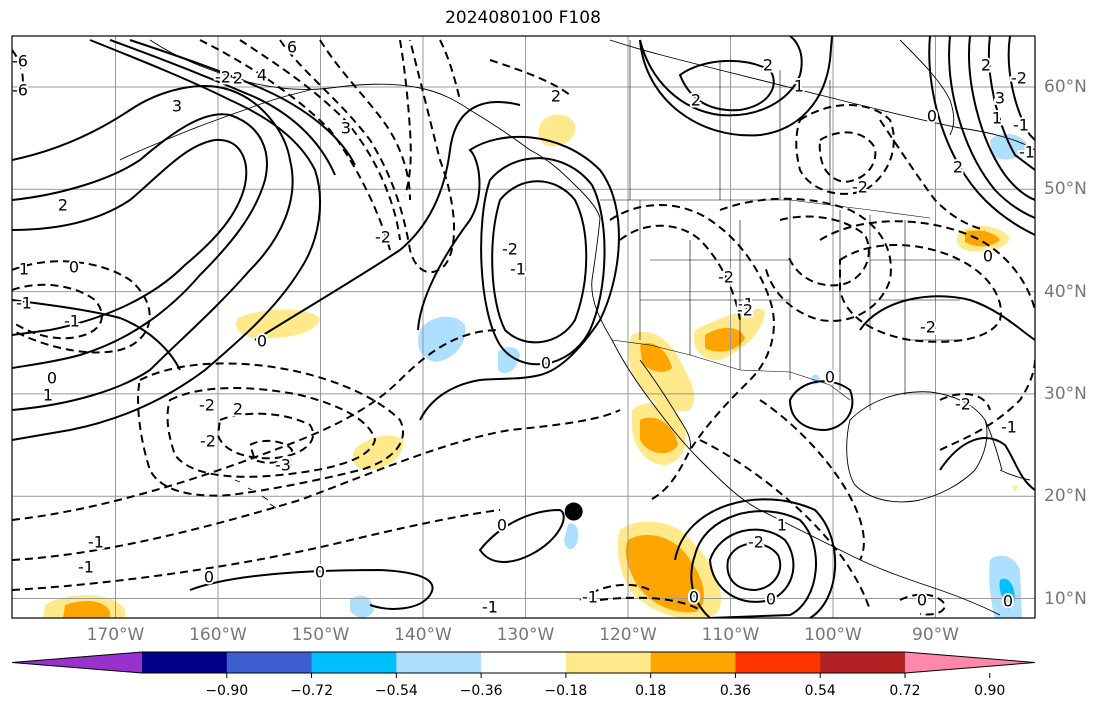  What do you see at coordinates (77, 662) in the screenshot?
I see `colorbar-min-extension` at bounding box center [77, 662].